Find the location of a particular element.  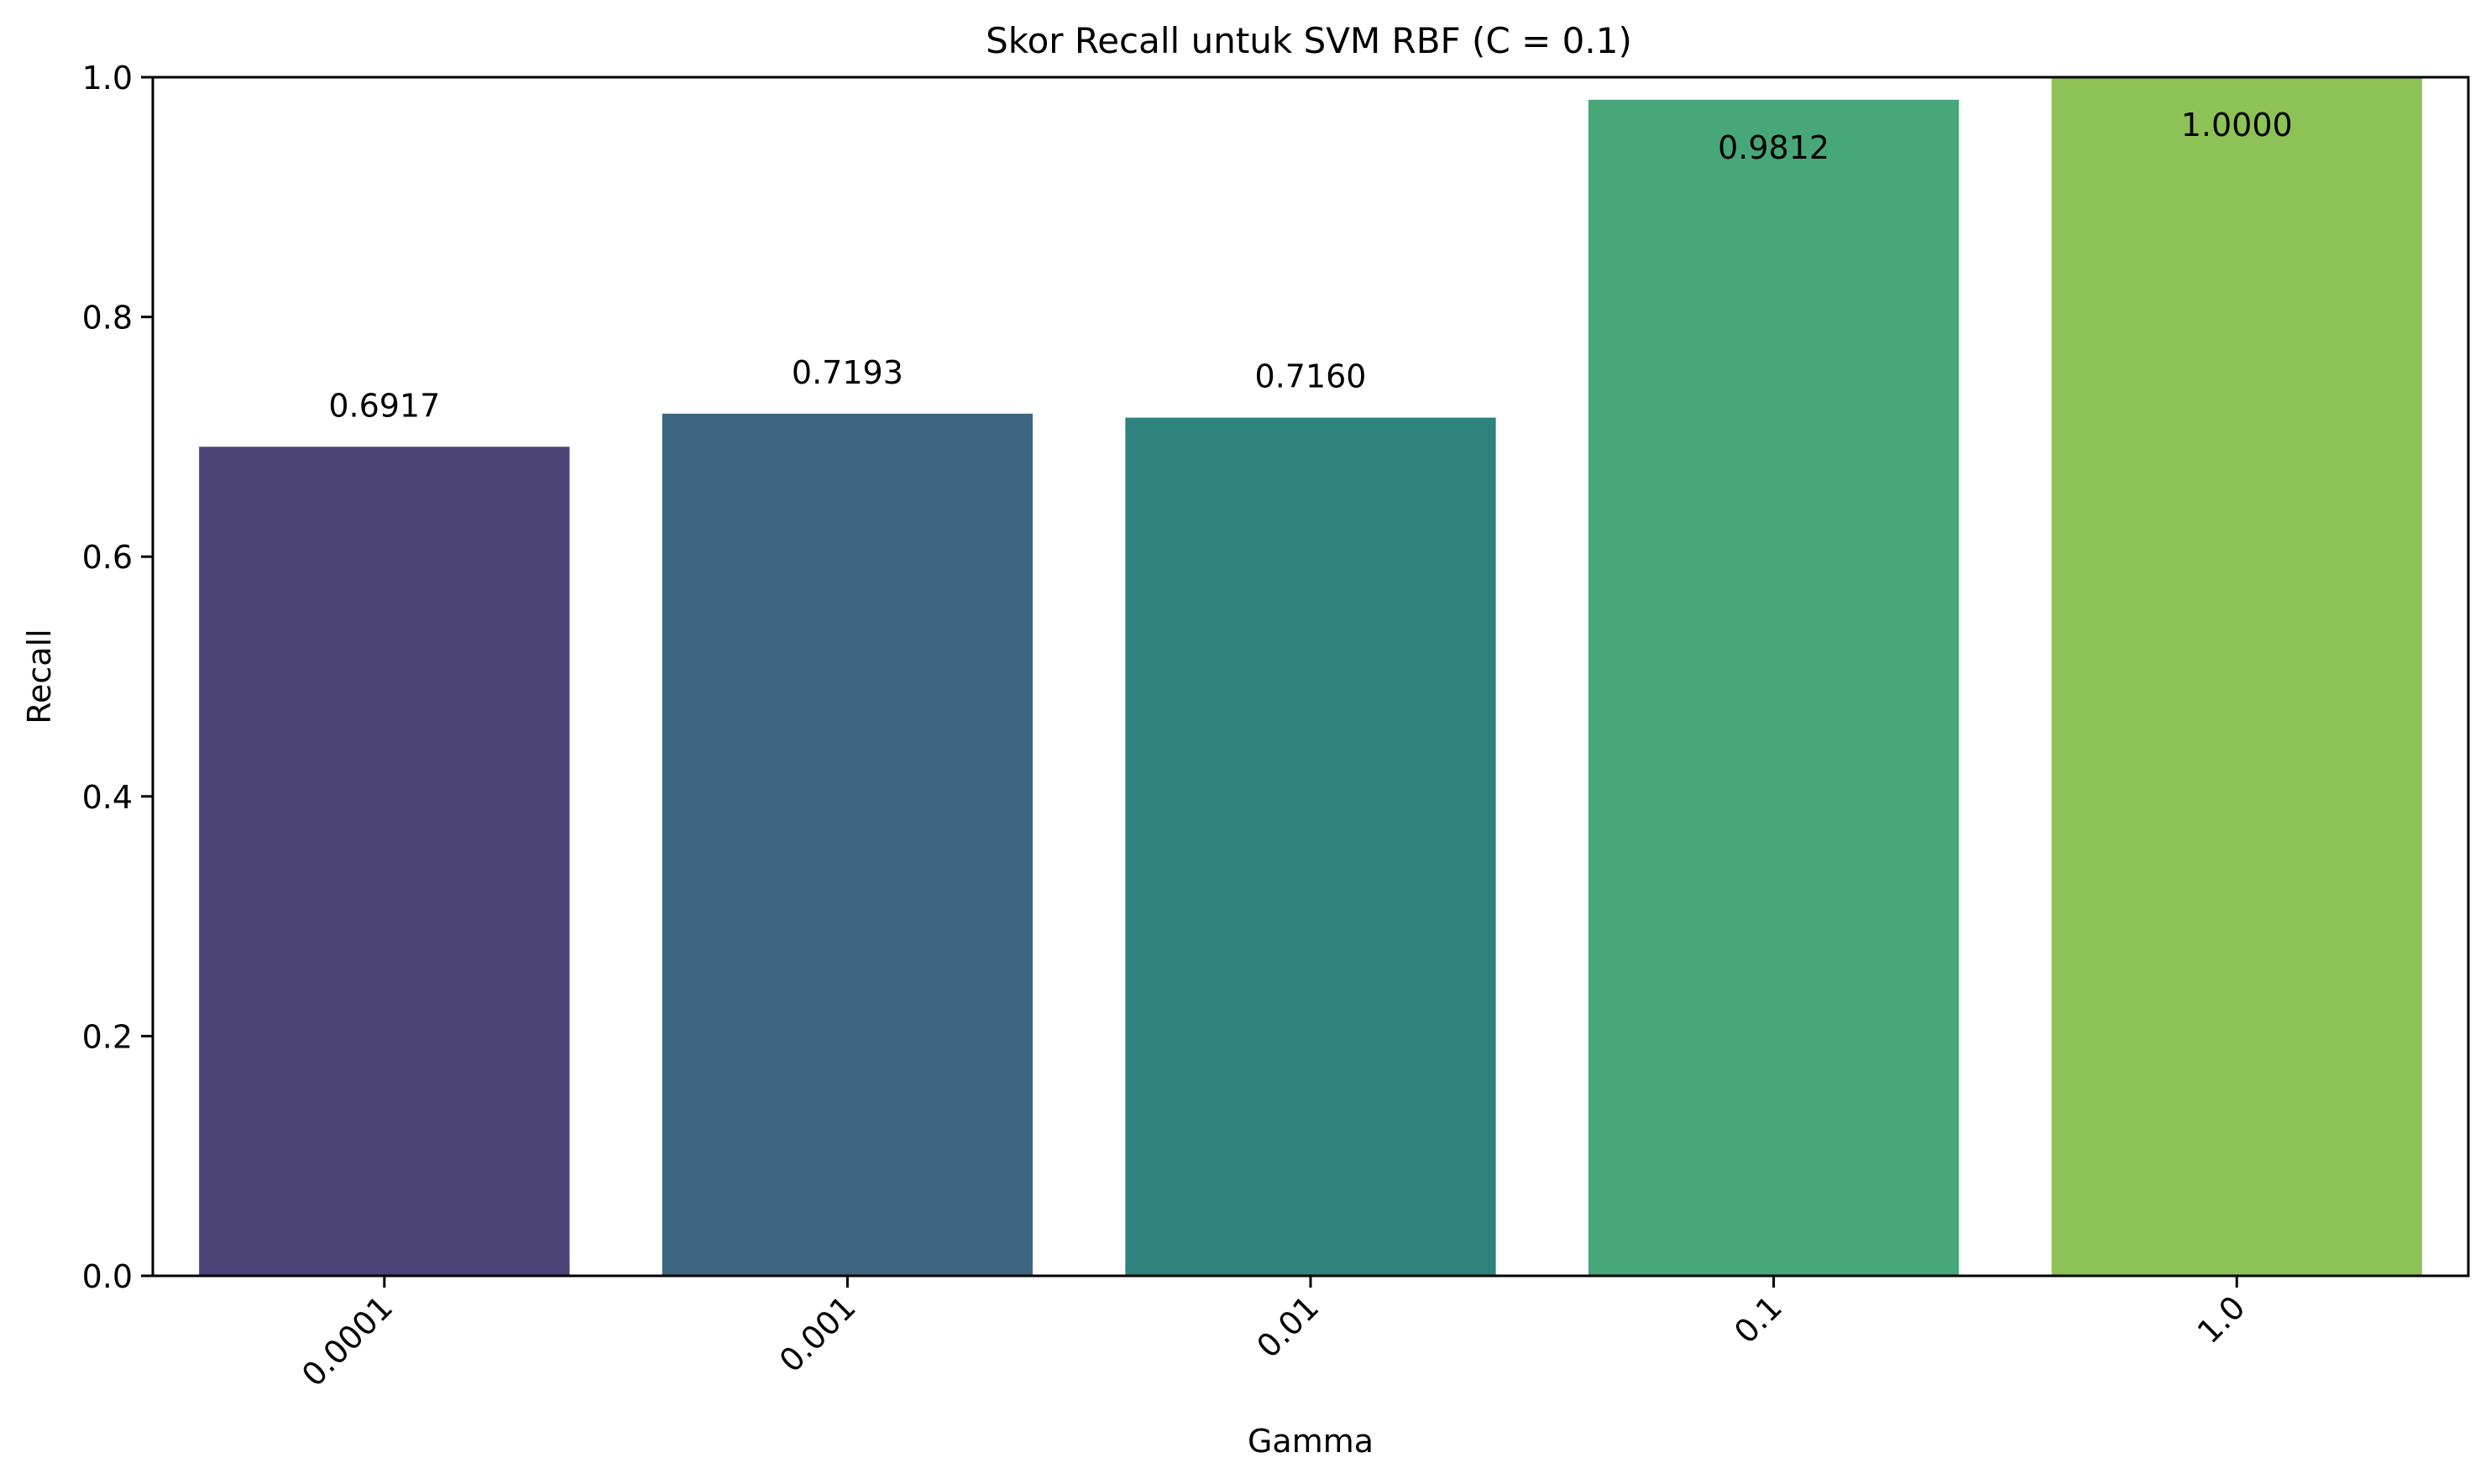

value-label-0.1: 0.9812 is located at coordinates (1774, 147).